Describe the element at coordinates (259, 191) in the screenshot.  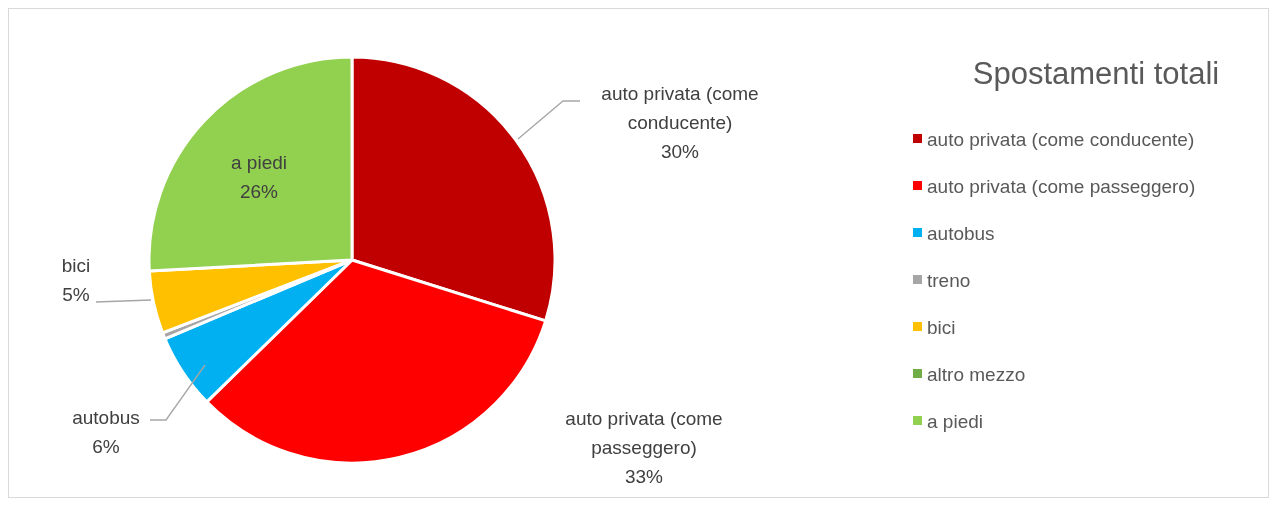
I see `data-label: 26%` at that location.